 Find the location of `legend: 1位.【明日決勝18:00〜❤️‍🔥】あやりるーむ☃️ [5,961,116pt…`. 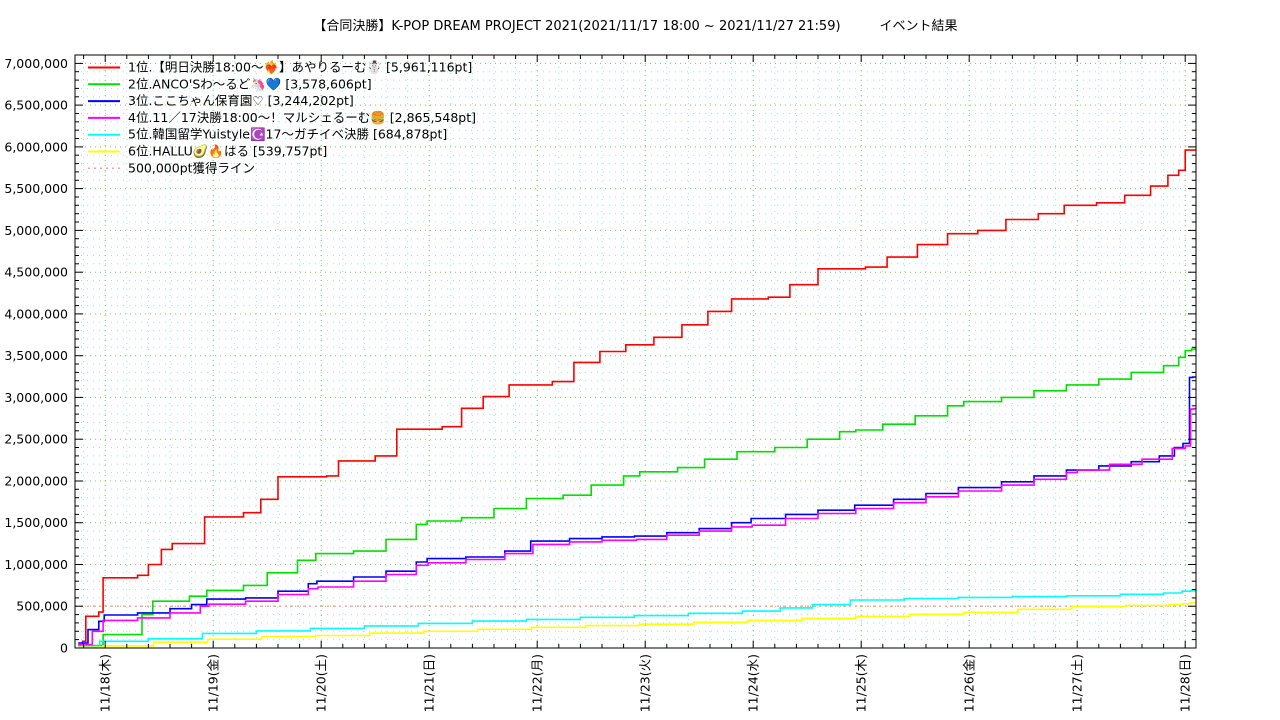

legend: 1位.【明日決勝18:00〜❤️‍🔥】あやりるーむ☃️ [5,961,116pt… is located at coordinates (282, 117).